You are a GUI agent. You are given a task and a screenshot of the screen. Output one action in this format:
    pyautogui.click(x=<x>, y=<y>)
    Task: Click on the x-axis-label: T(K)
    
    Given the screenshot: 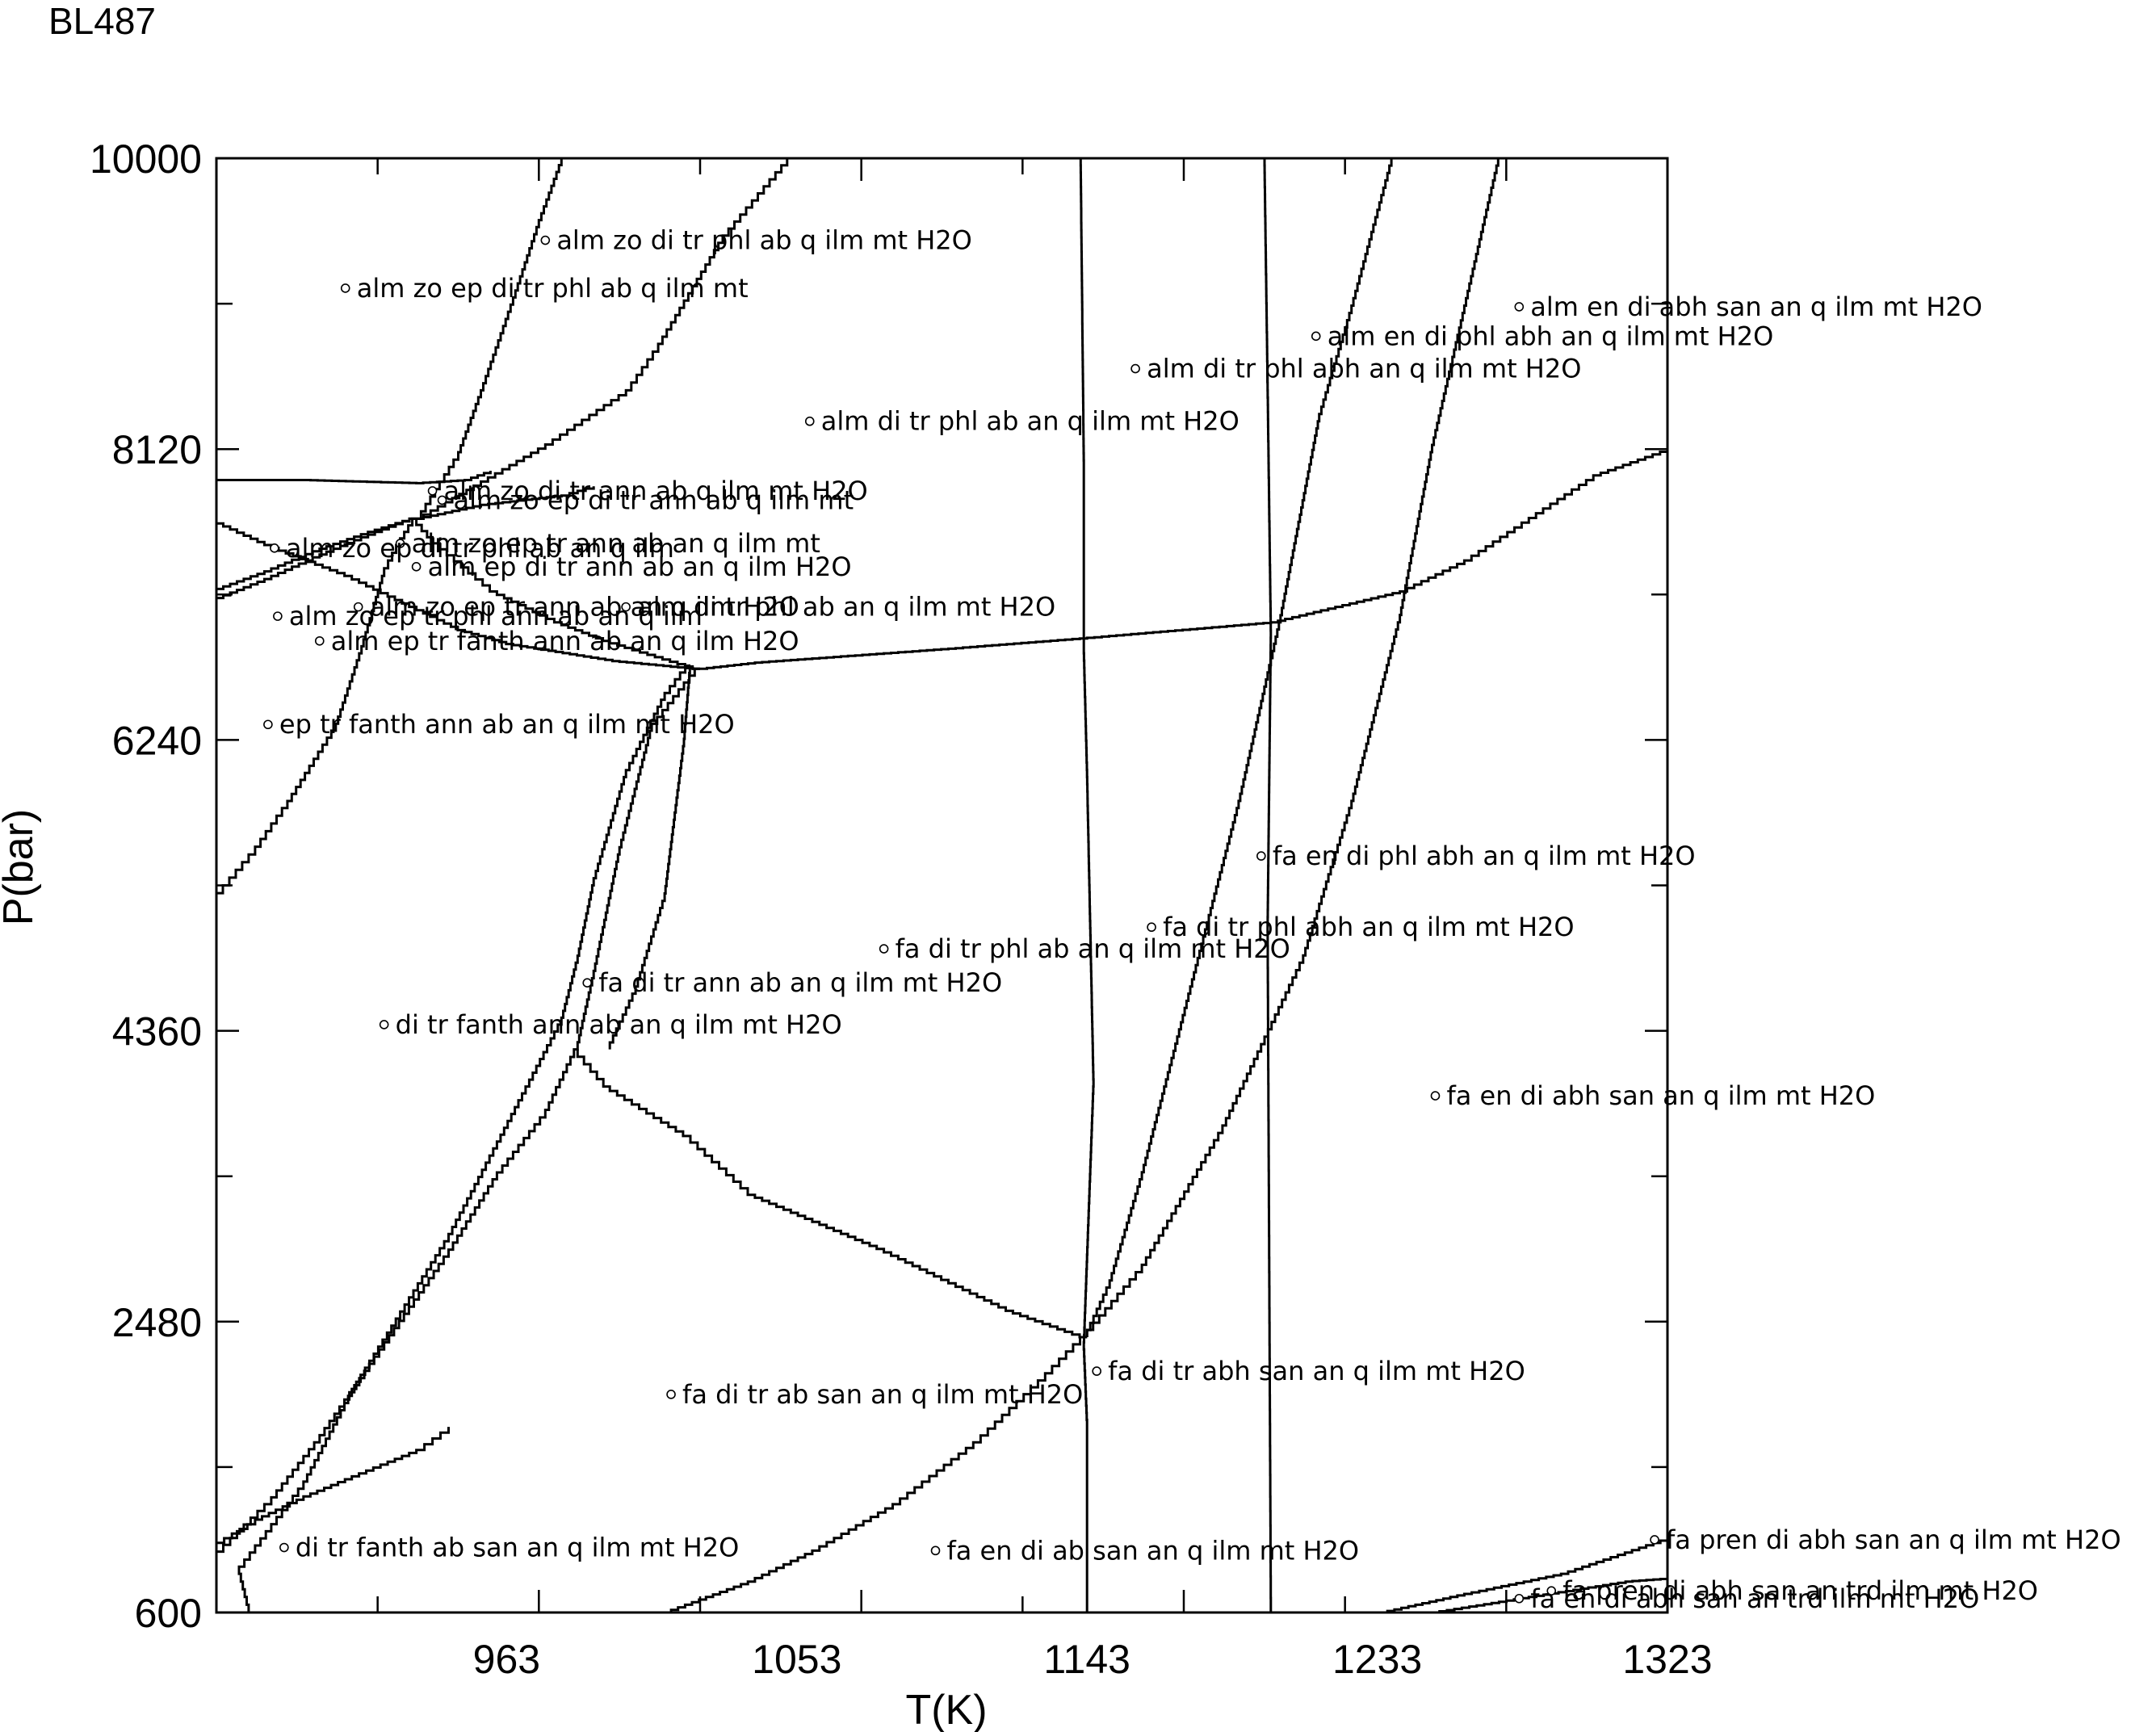 What is the action you would take?
    pyautogui.click(x=946, y=1709)
    